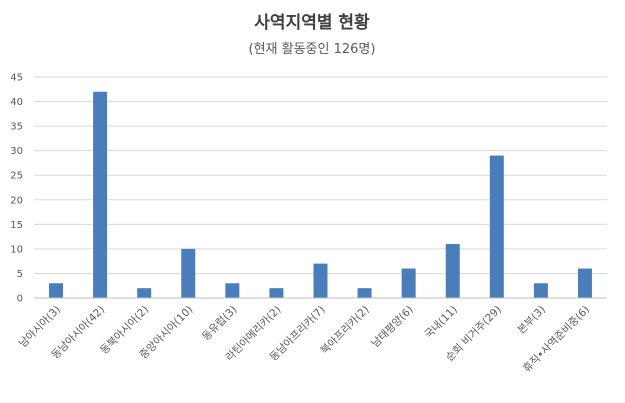 The height and width of the screenshot is (403, 625). I want to click on chart-subtitle: (현재 활동중인 126명), so click(312, 49).